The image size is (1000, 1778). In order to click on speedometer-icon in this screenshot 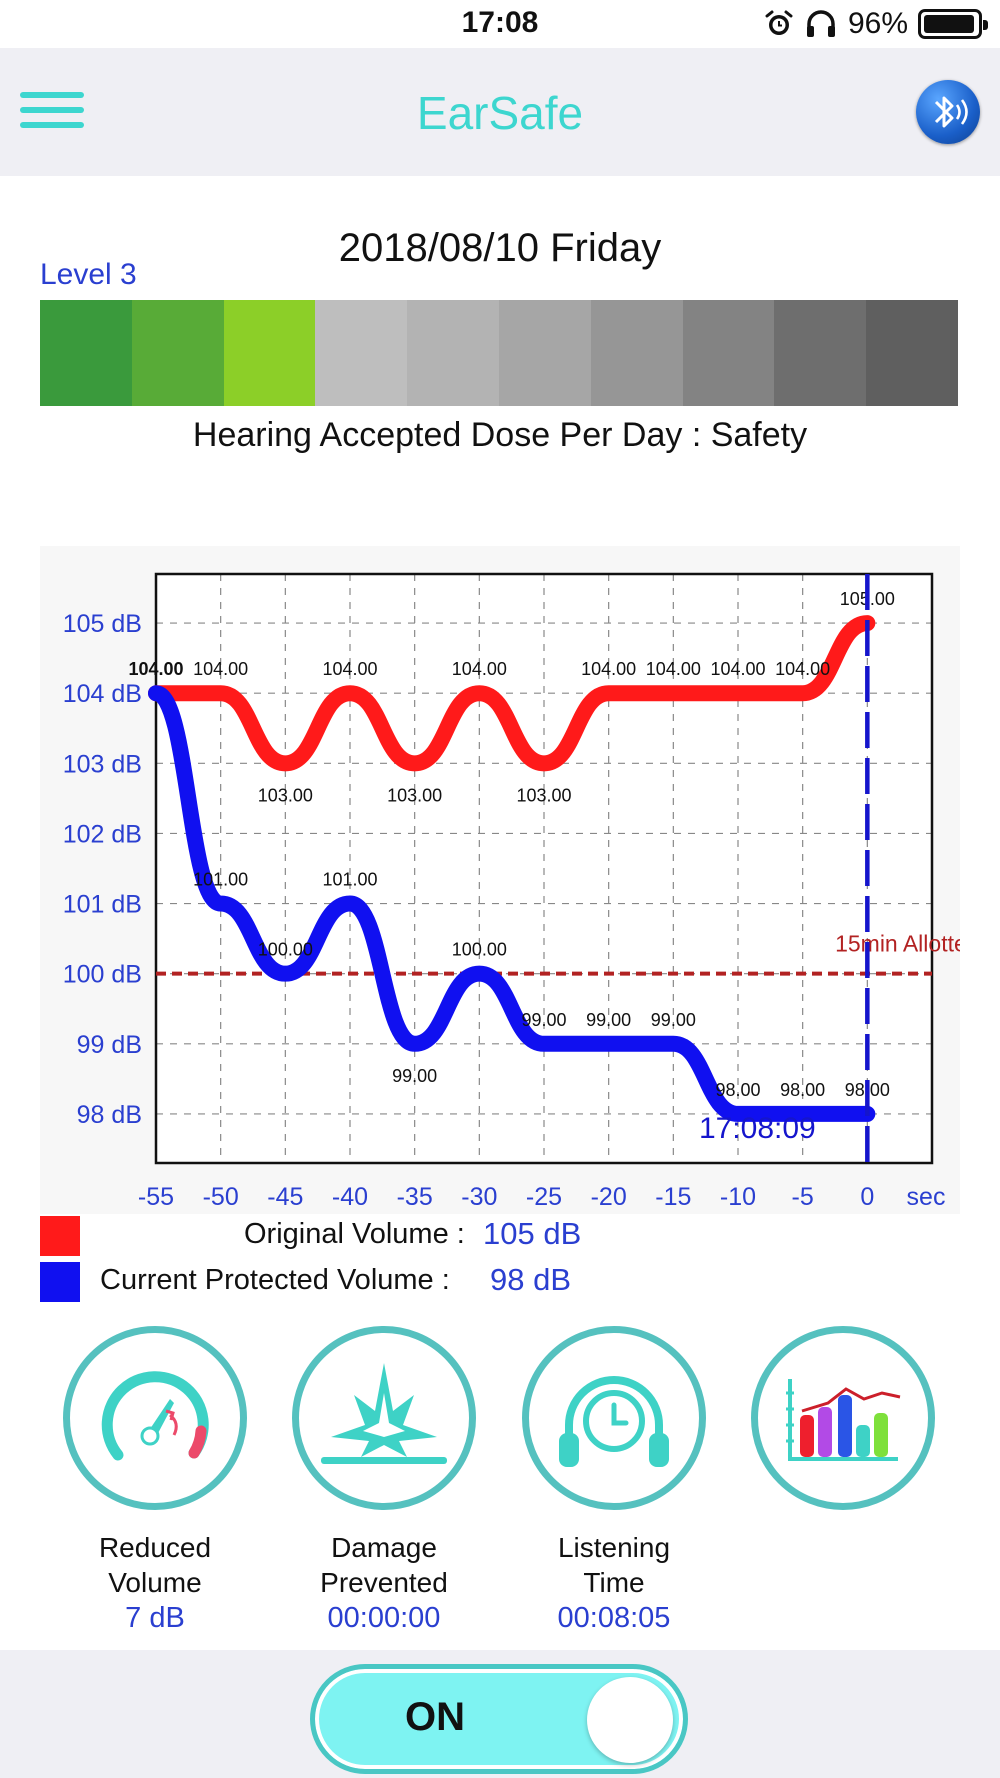, I will do `click(155, 1416)`.